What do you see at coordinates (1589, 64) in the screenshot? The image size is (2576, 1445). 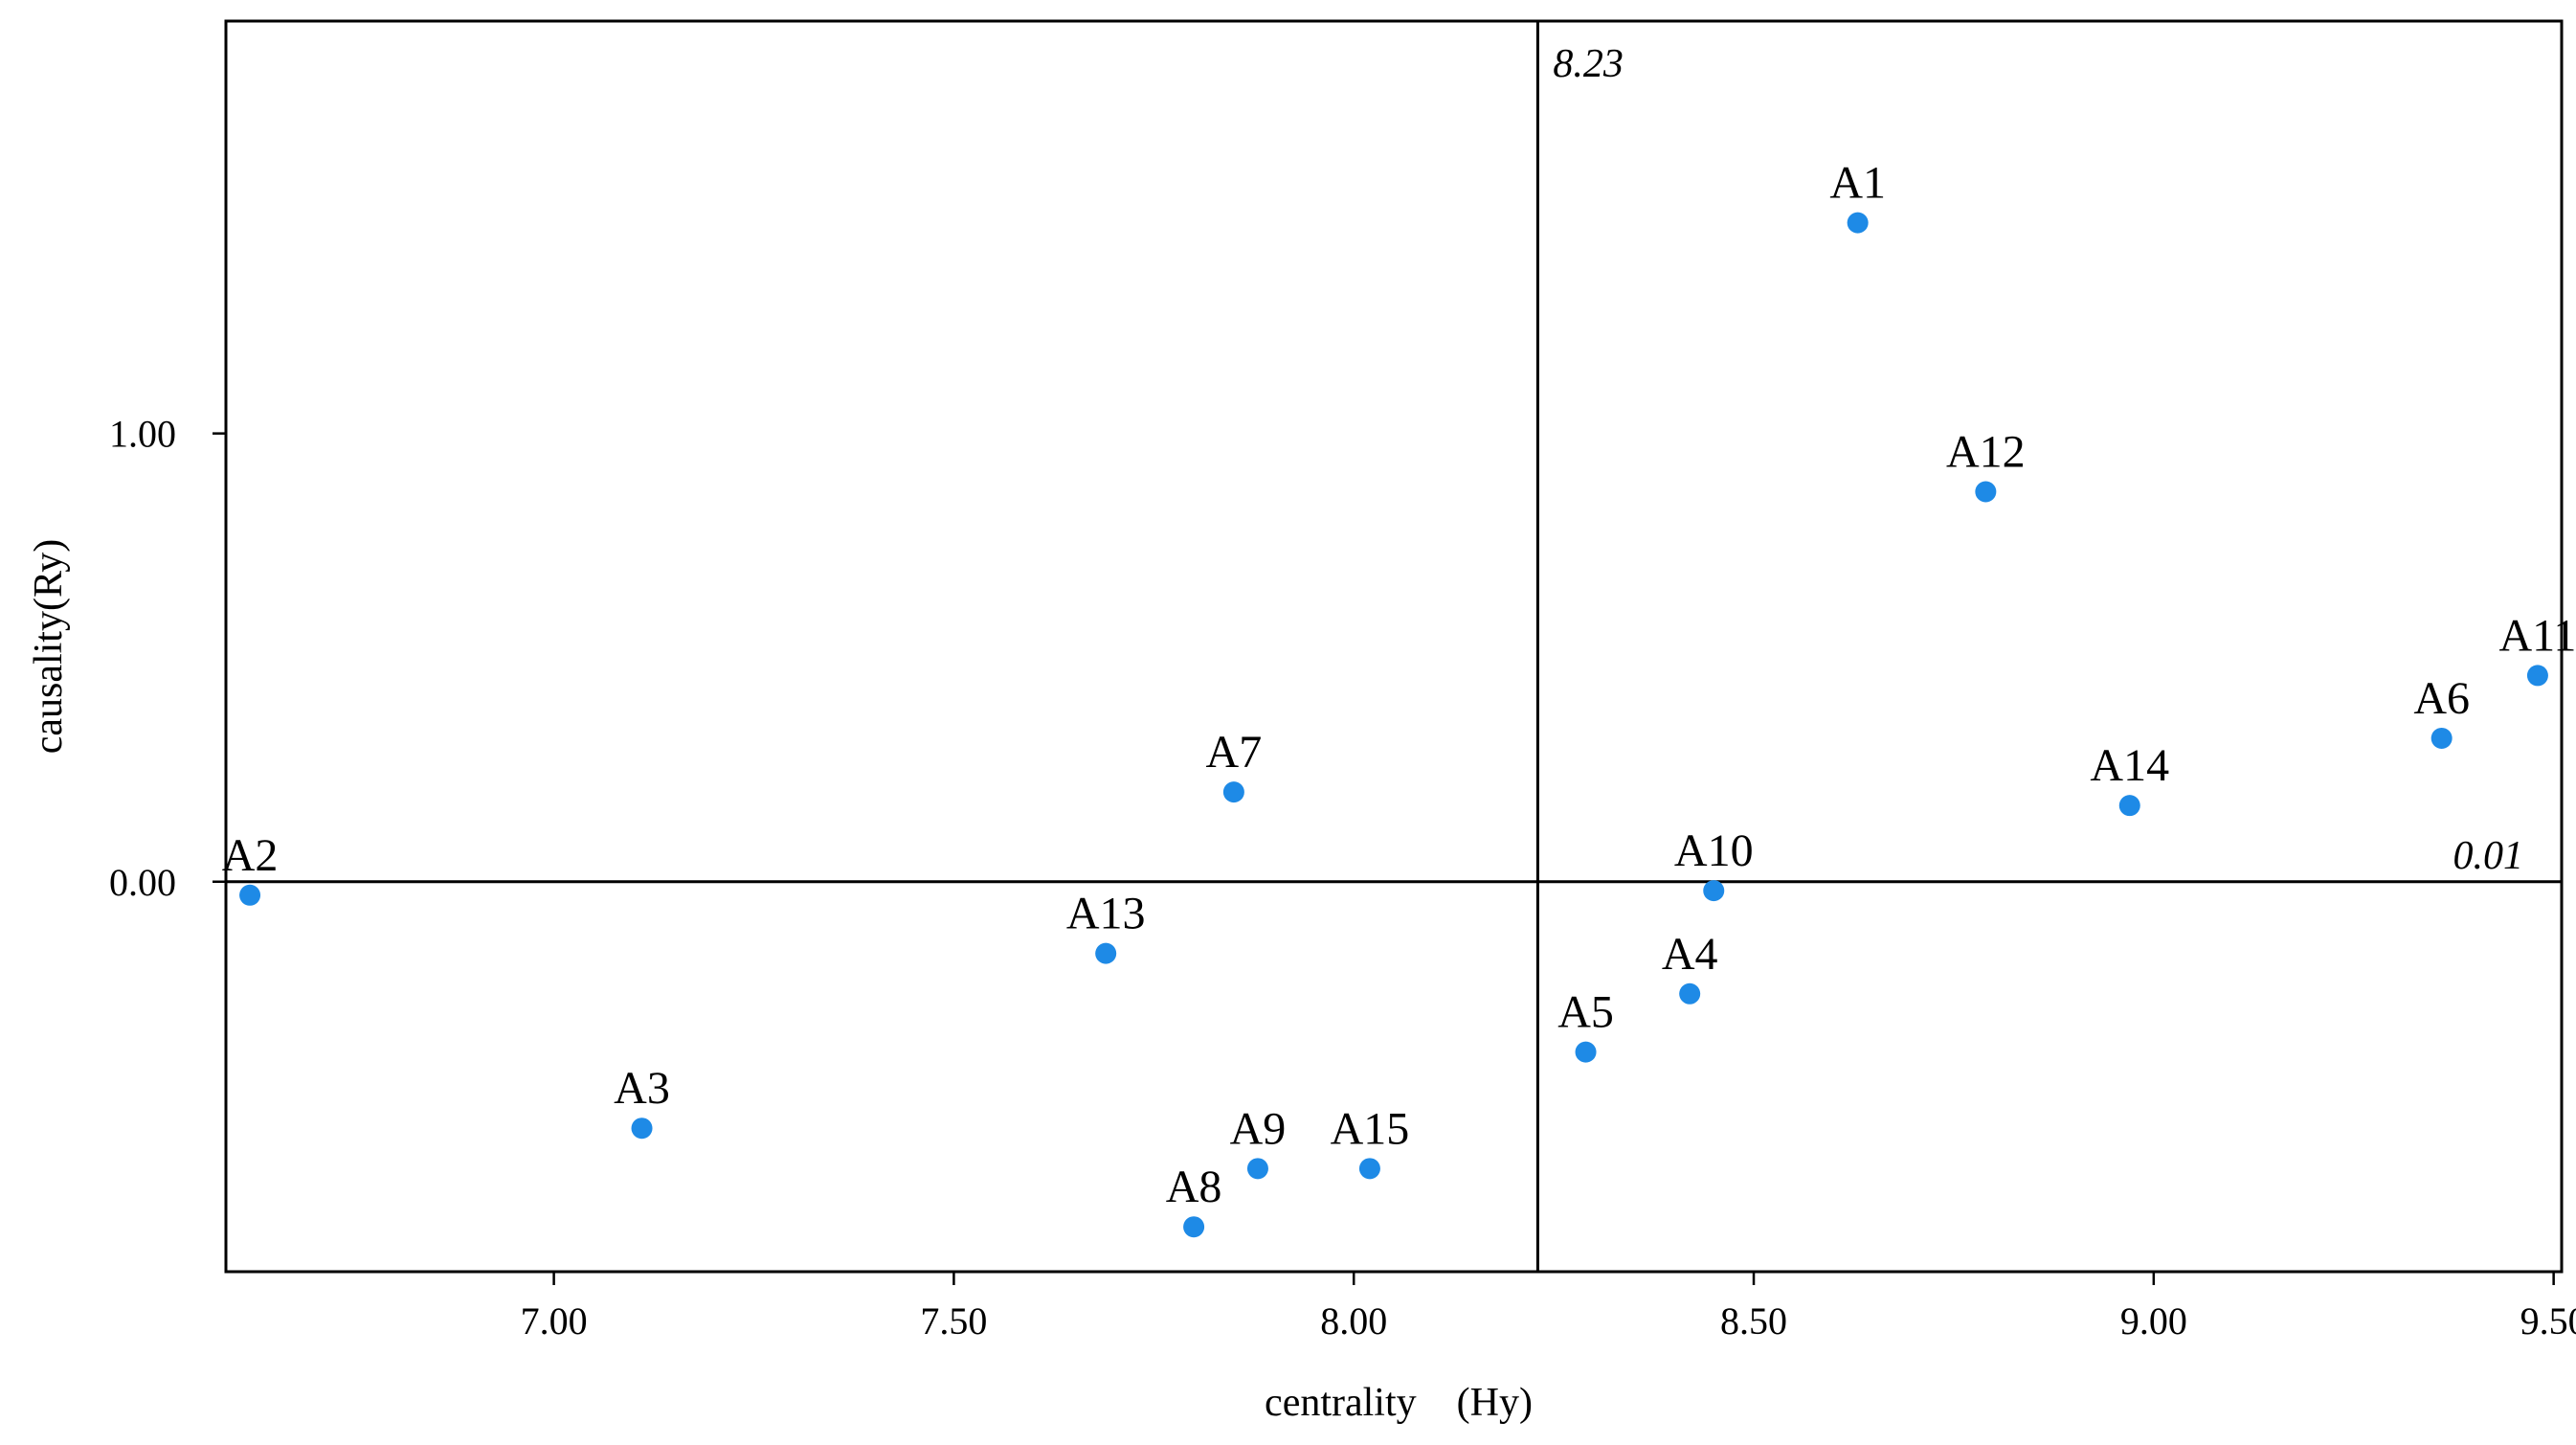 I see `vertical-reference-label: 8.23` at bounding box center [1589, 64].